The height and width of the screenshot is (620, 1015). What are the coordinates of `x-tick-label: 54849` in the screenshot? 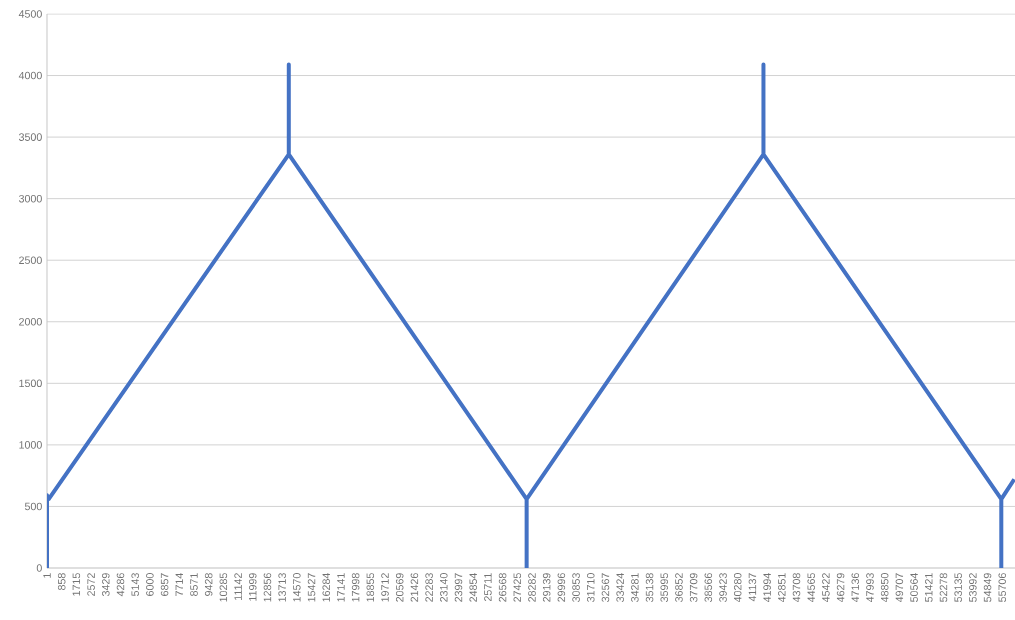 It's located at (987, 587).